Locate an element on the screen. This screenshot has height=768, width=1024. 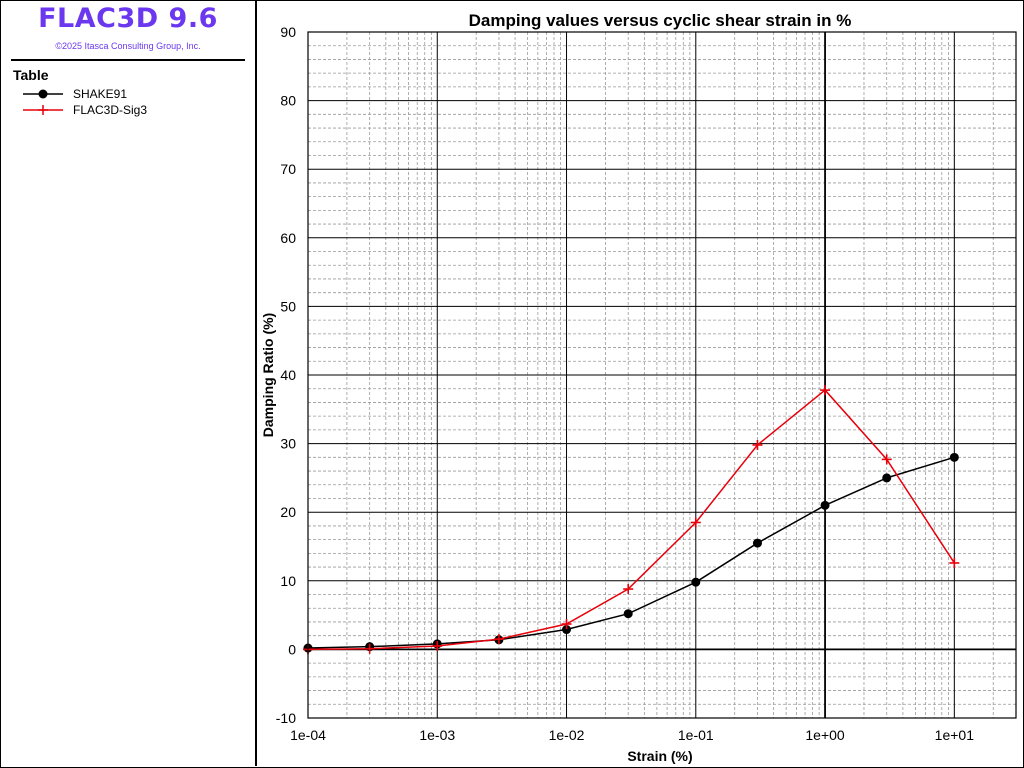
x-tick-label: 1e-02 is located at coordinates (567, 735).